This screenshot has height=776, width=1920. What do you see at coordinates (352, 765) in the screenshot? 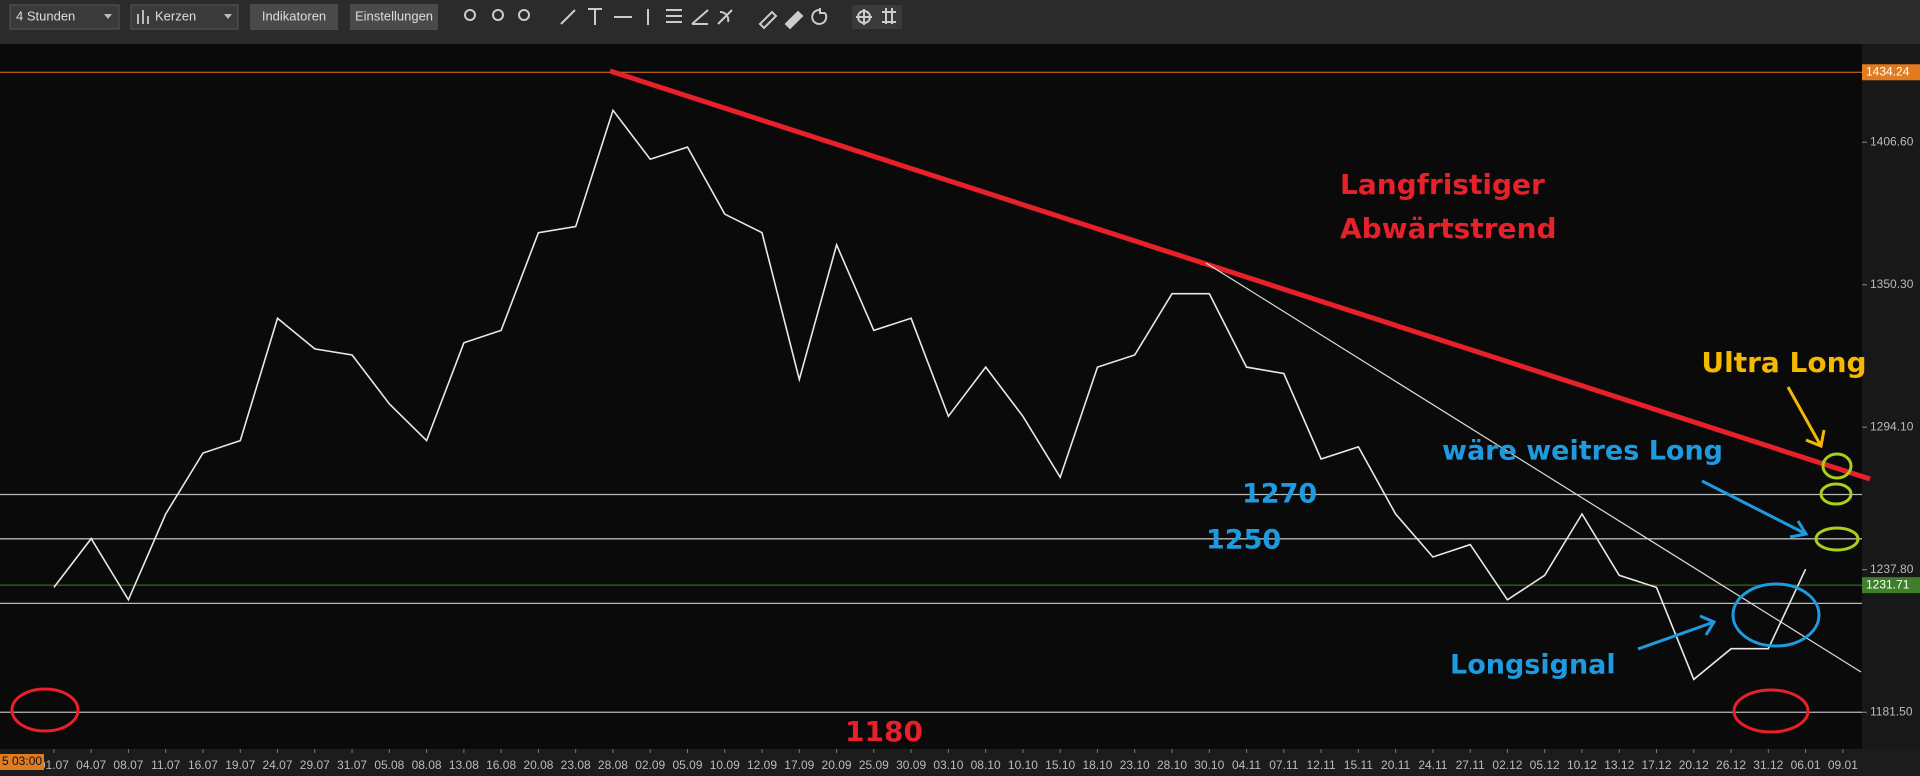
I see `x-tick-label: 31.07` at bounding box center [352, 765].